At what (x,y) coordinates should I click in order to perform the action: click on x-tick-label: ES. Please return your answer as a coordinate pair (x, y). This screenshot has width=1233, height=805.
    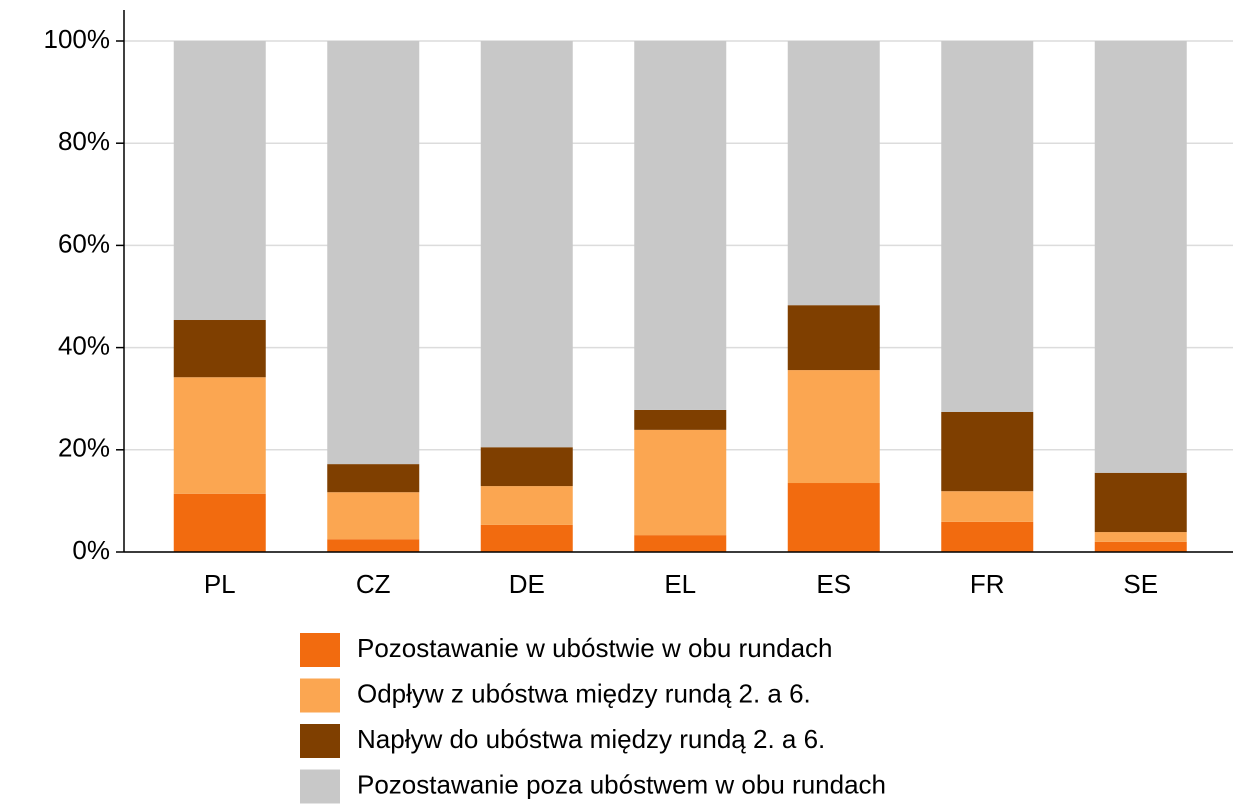
    Looking at the image, I should click on (833, 584).